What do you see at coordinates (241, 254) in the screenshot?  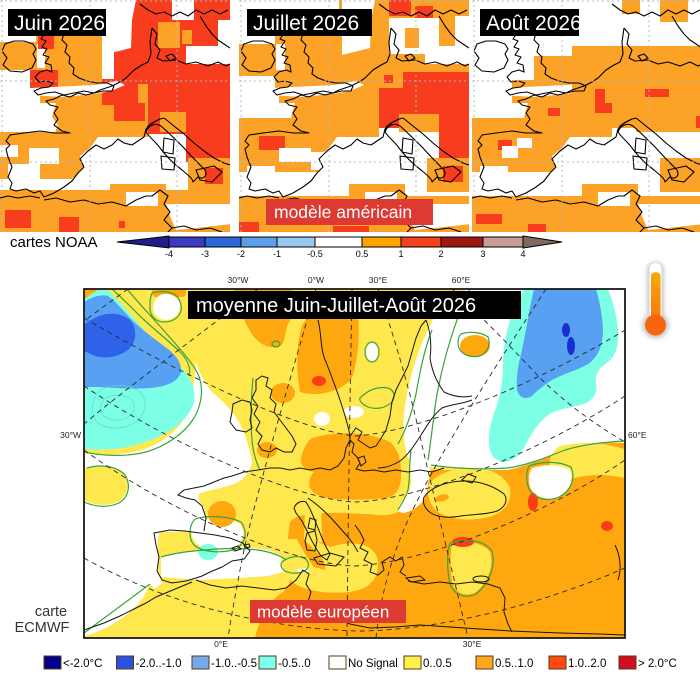 I see `svg-text: -2` at bounding box center [241, 254].